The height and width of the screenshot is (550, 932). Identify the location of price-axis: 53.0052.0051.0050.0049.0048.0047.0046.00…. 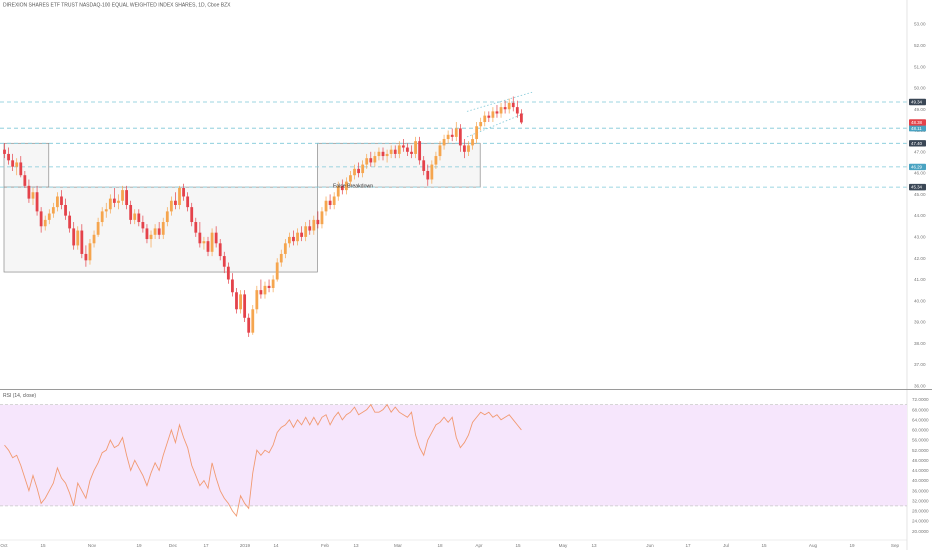
(916, 275).